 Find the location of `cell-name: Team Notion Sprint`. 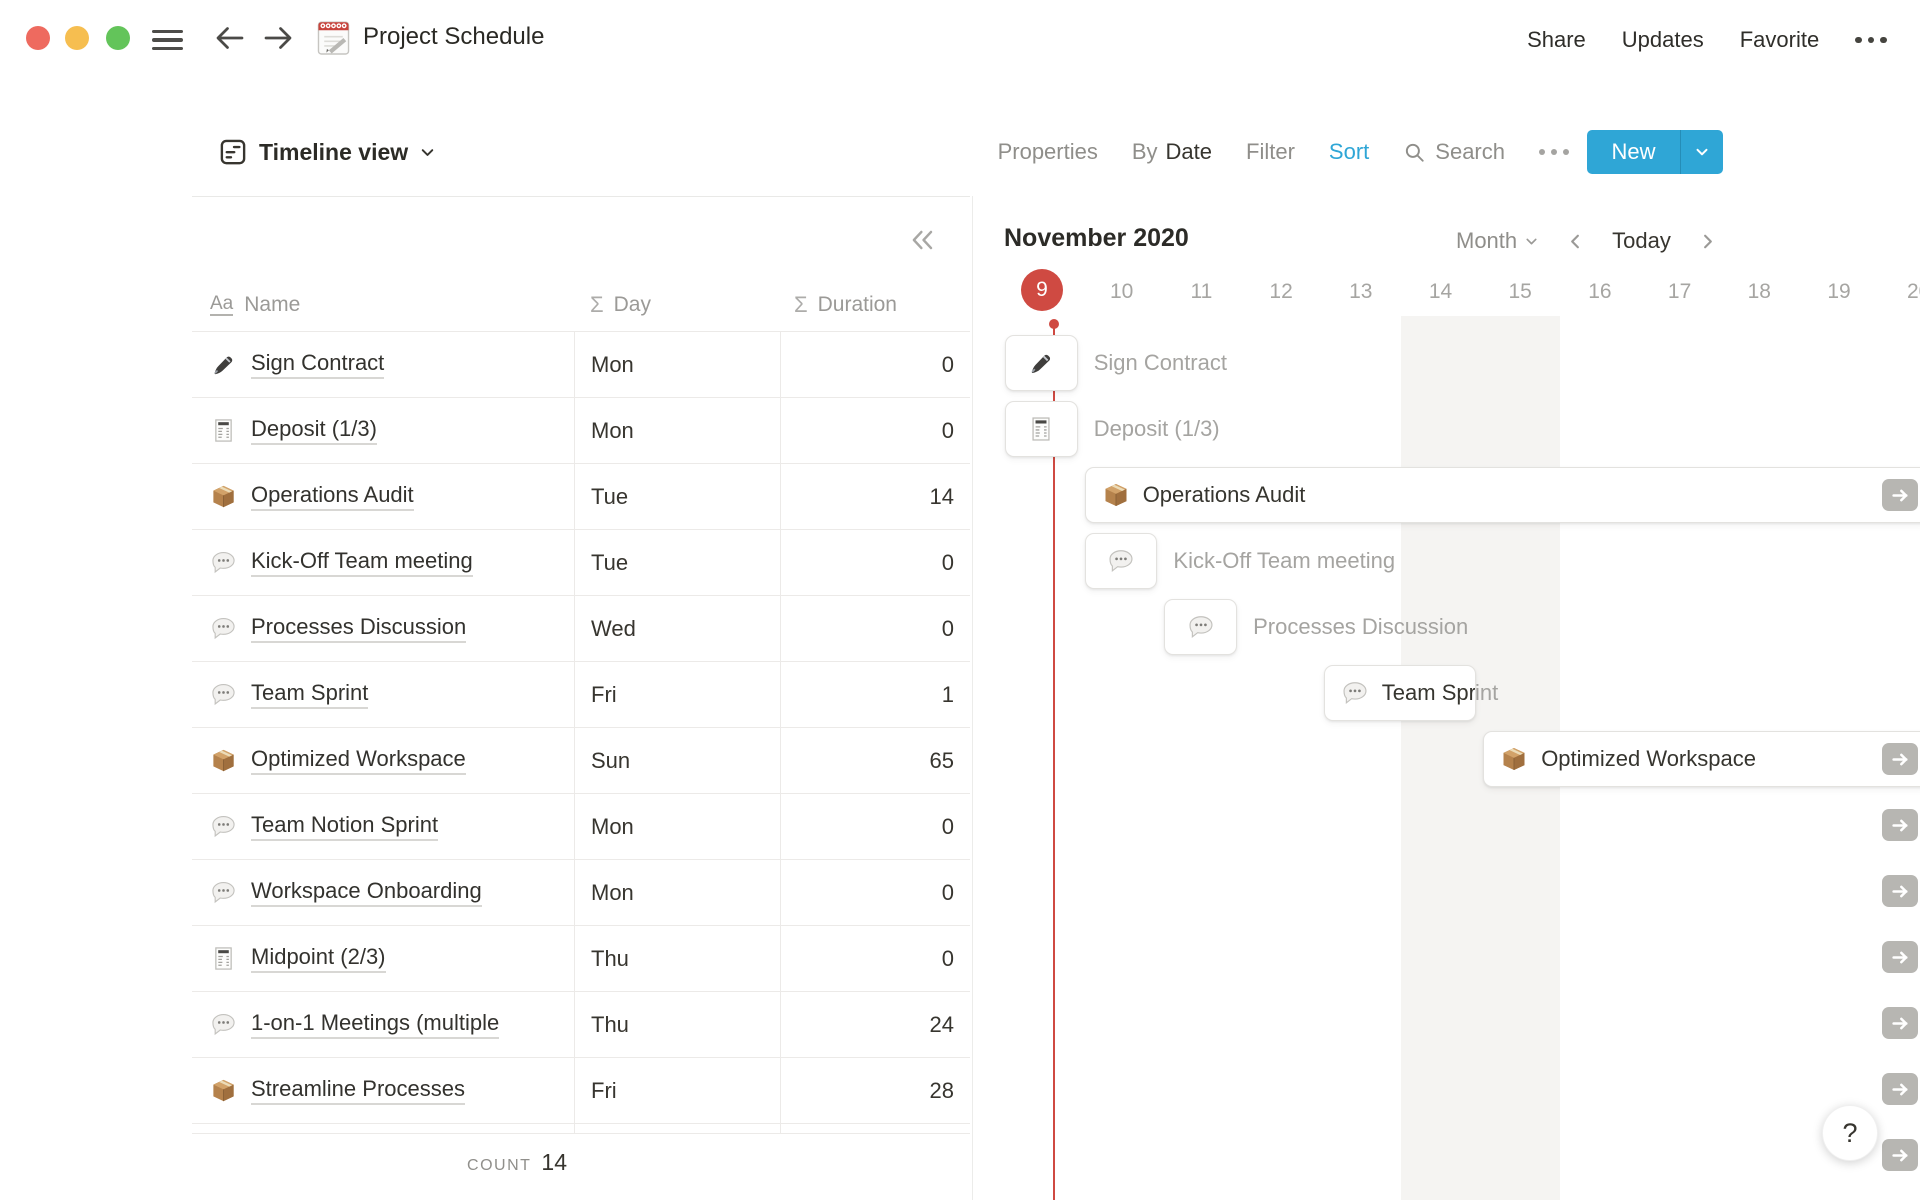

cell-name: Team Notion Sprint is located at coordinates (383, 826).